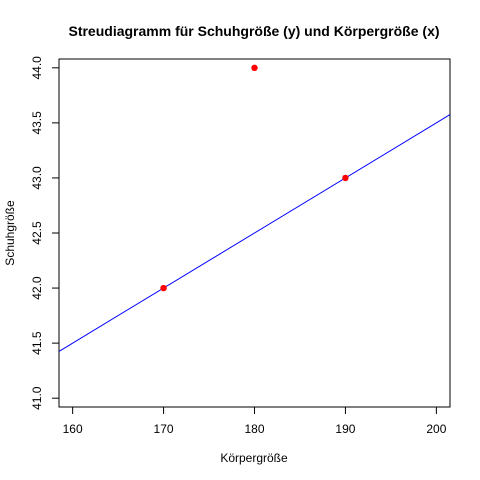 The width and height of the screenshot is (480, 480). What do you see at coordinates (37, 123) in the screenshot?
I see `y-tick-label: 43.5` at bounding box center [37, 123].